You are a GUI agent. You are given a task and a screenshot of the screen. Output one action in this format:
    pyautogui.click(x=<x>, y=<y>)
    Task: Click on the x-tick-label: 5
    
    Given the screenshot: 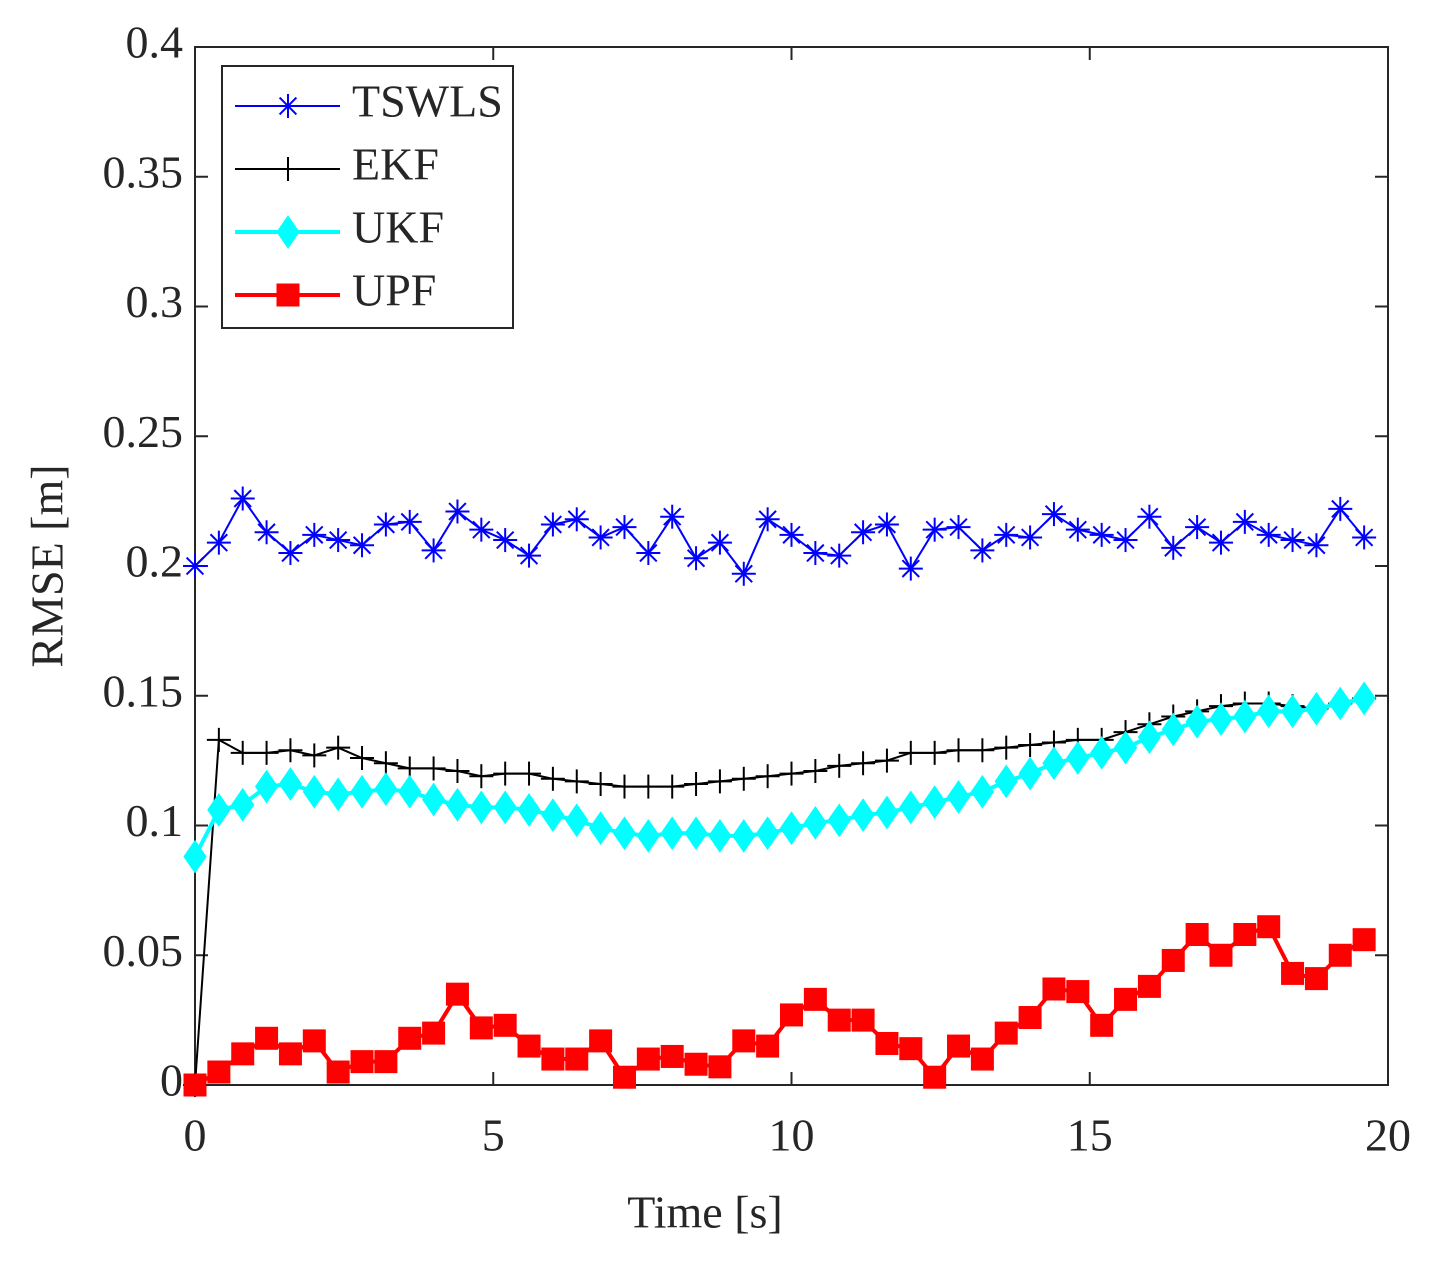 What is the action you would take?
    pyautogui.click(x=493, y=1135)
    